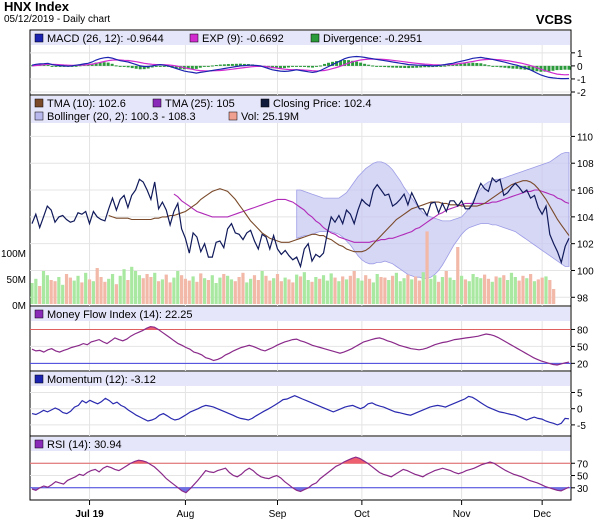 The image size is (599, 529). I want to click on y-tick-label: 50, so click(583, 477).